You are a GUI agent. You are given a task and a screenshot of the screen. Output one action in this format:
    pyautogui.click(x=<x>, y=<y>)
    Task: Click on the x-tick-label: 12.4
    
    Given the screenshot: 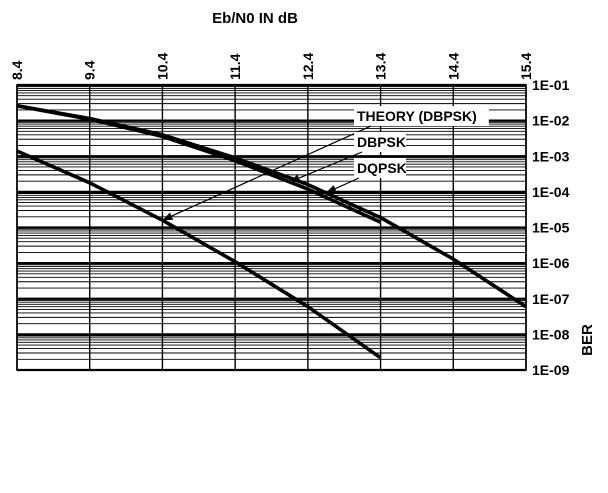 What is the action you would take?
    pyautogui.click(x=308, y=66)
    